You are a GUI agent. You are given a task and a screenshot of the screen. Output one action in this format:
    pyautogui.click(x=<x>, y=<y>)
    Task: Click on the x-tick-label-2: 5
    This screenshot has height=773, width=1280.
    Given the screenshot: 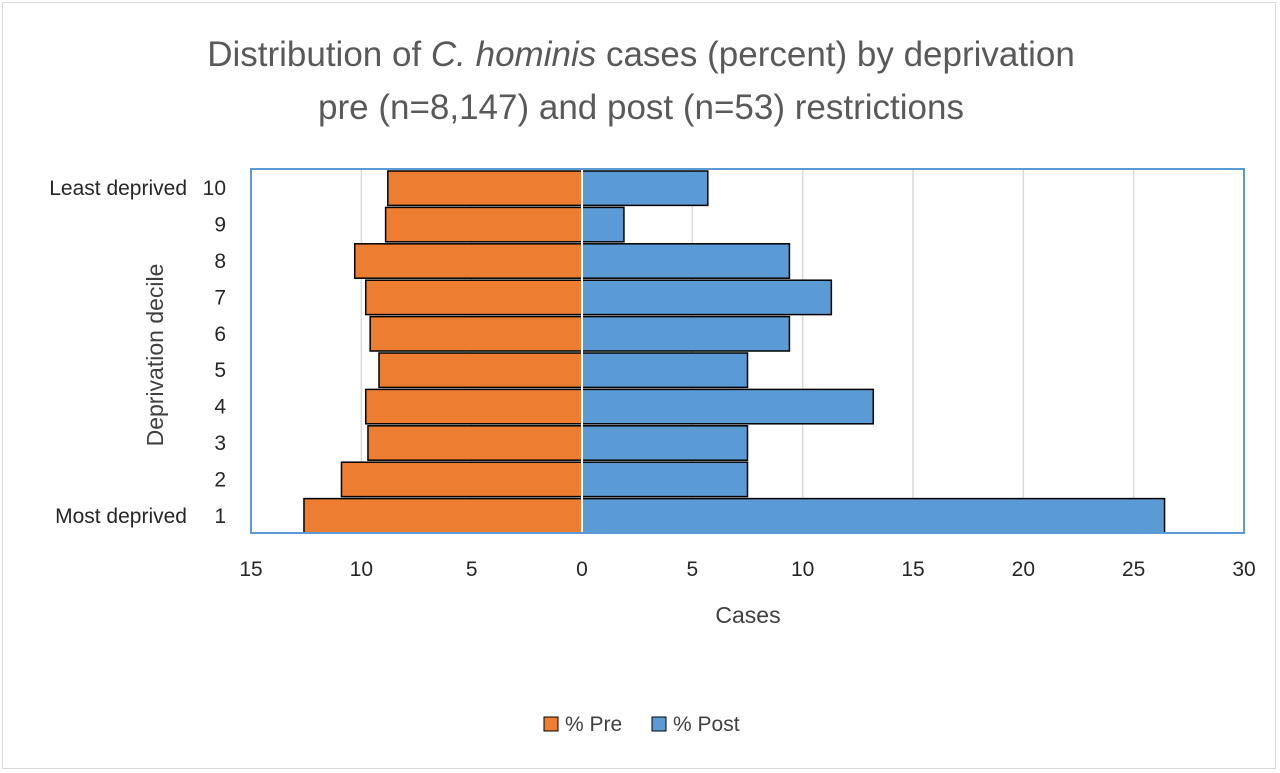 What is the action you would take?
    pyautogui.click(x=472, y=569)
    